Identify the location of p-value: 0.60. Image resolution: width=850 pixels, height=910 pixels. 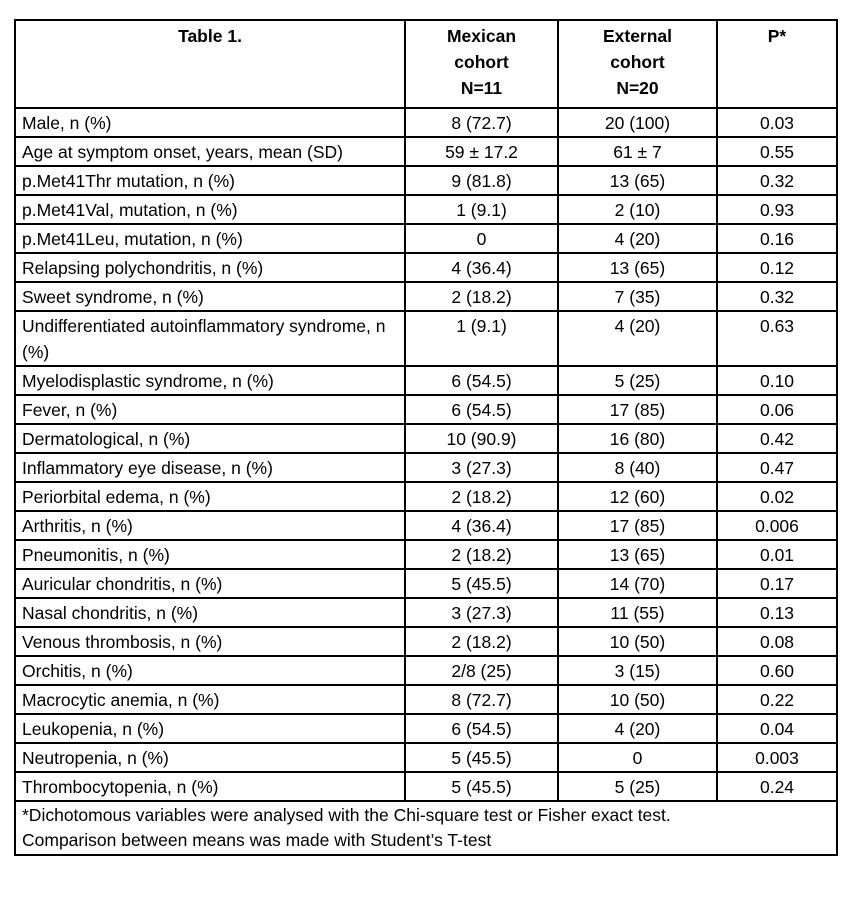
(777, 670).